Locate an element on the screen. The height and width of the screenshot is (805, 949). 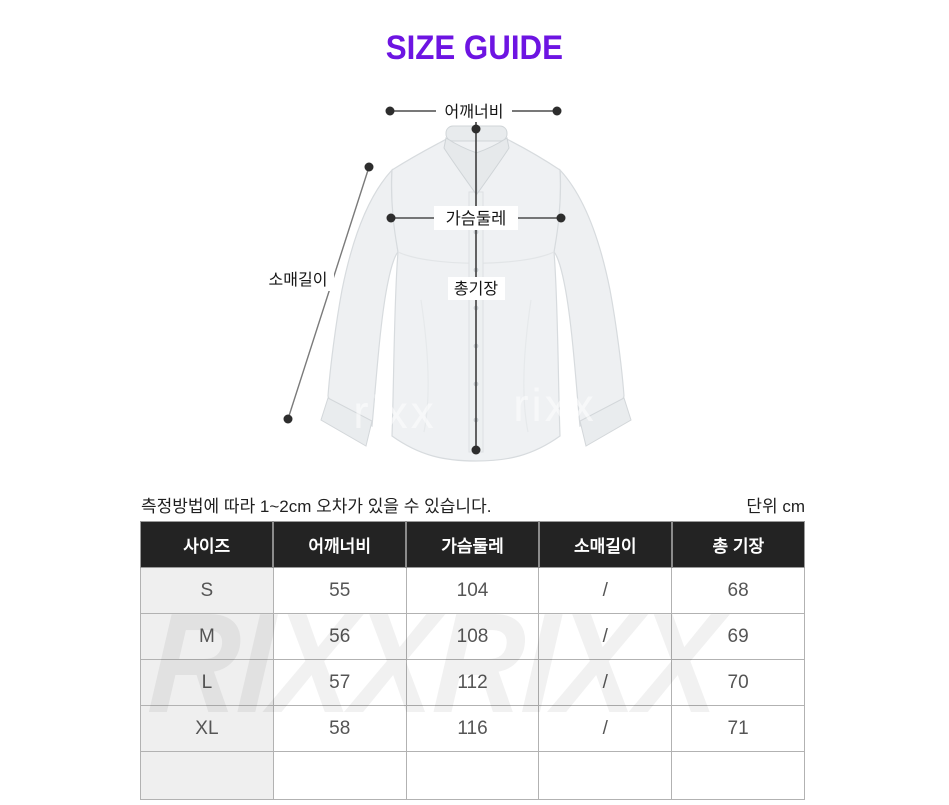
shirt-chest-fold is located at coordinates (476, 257).